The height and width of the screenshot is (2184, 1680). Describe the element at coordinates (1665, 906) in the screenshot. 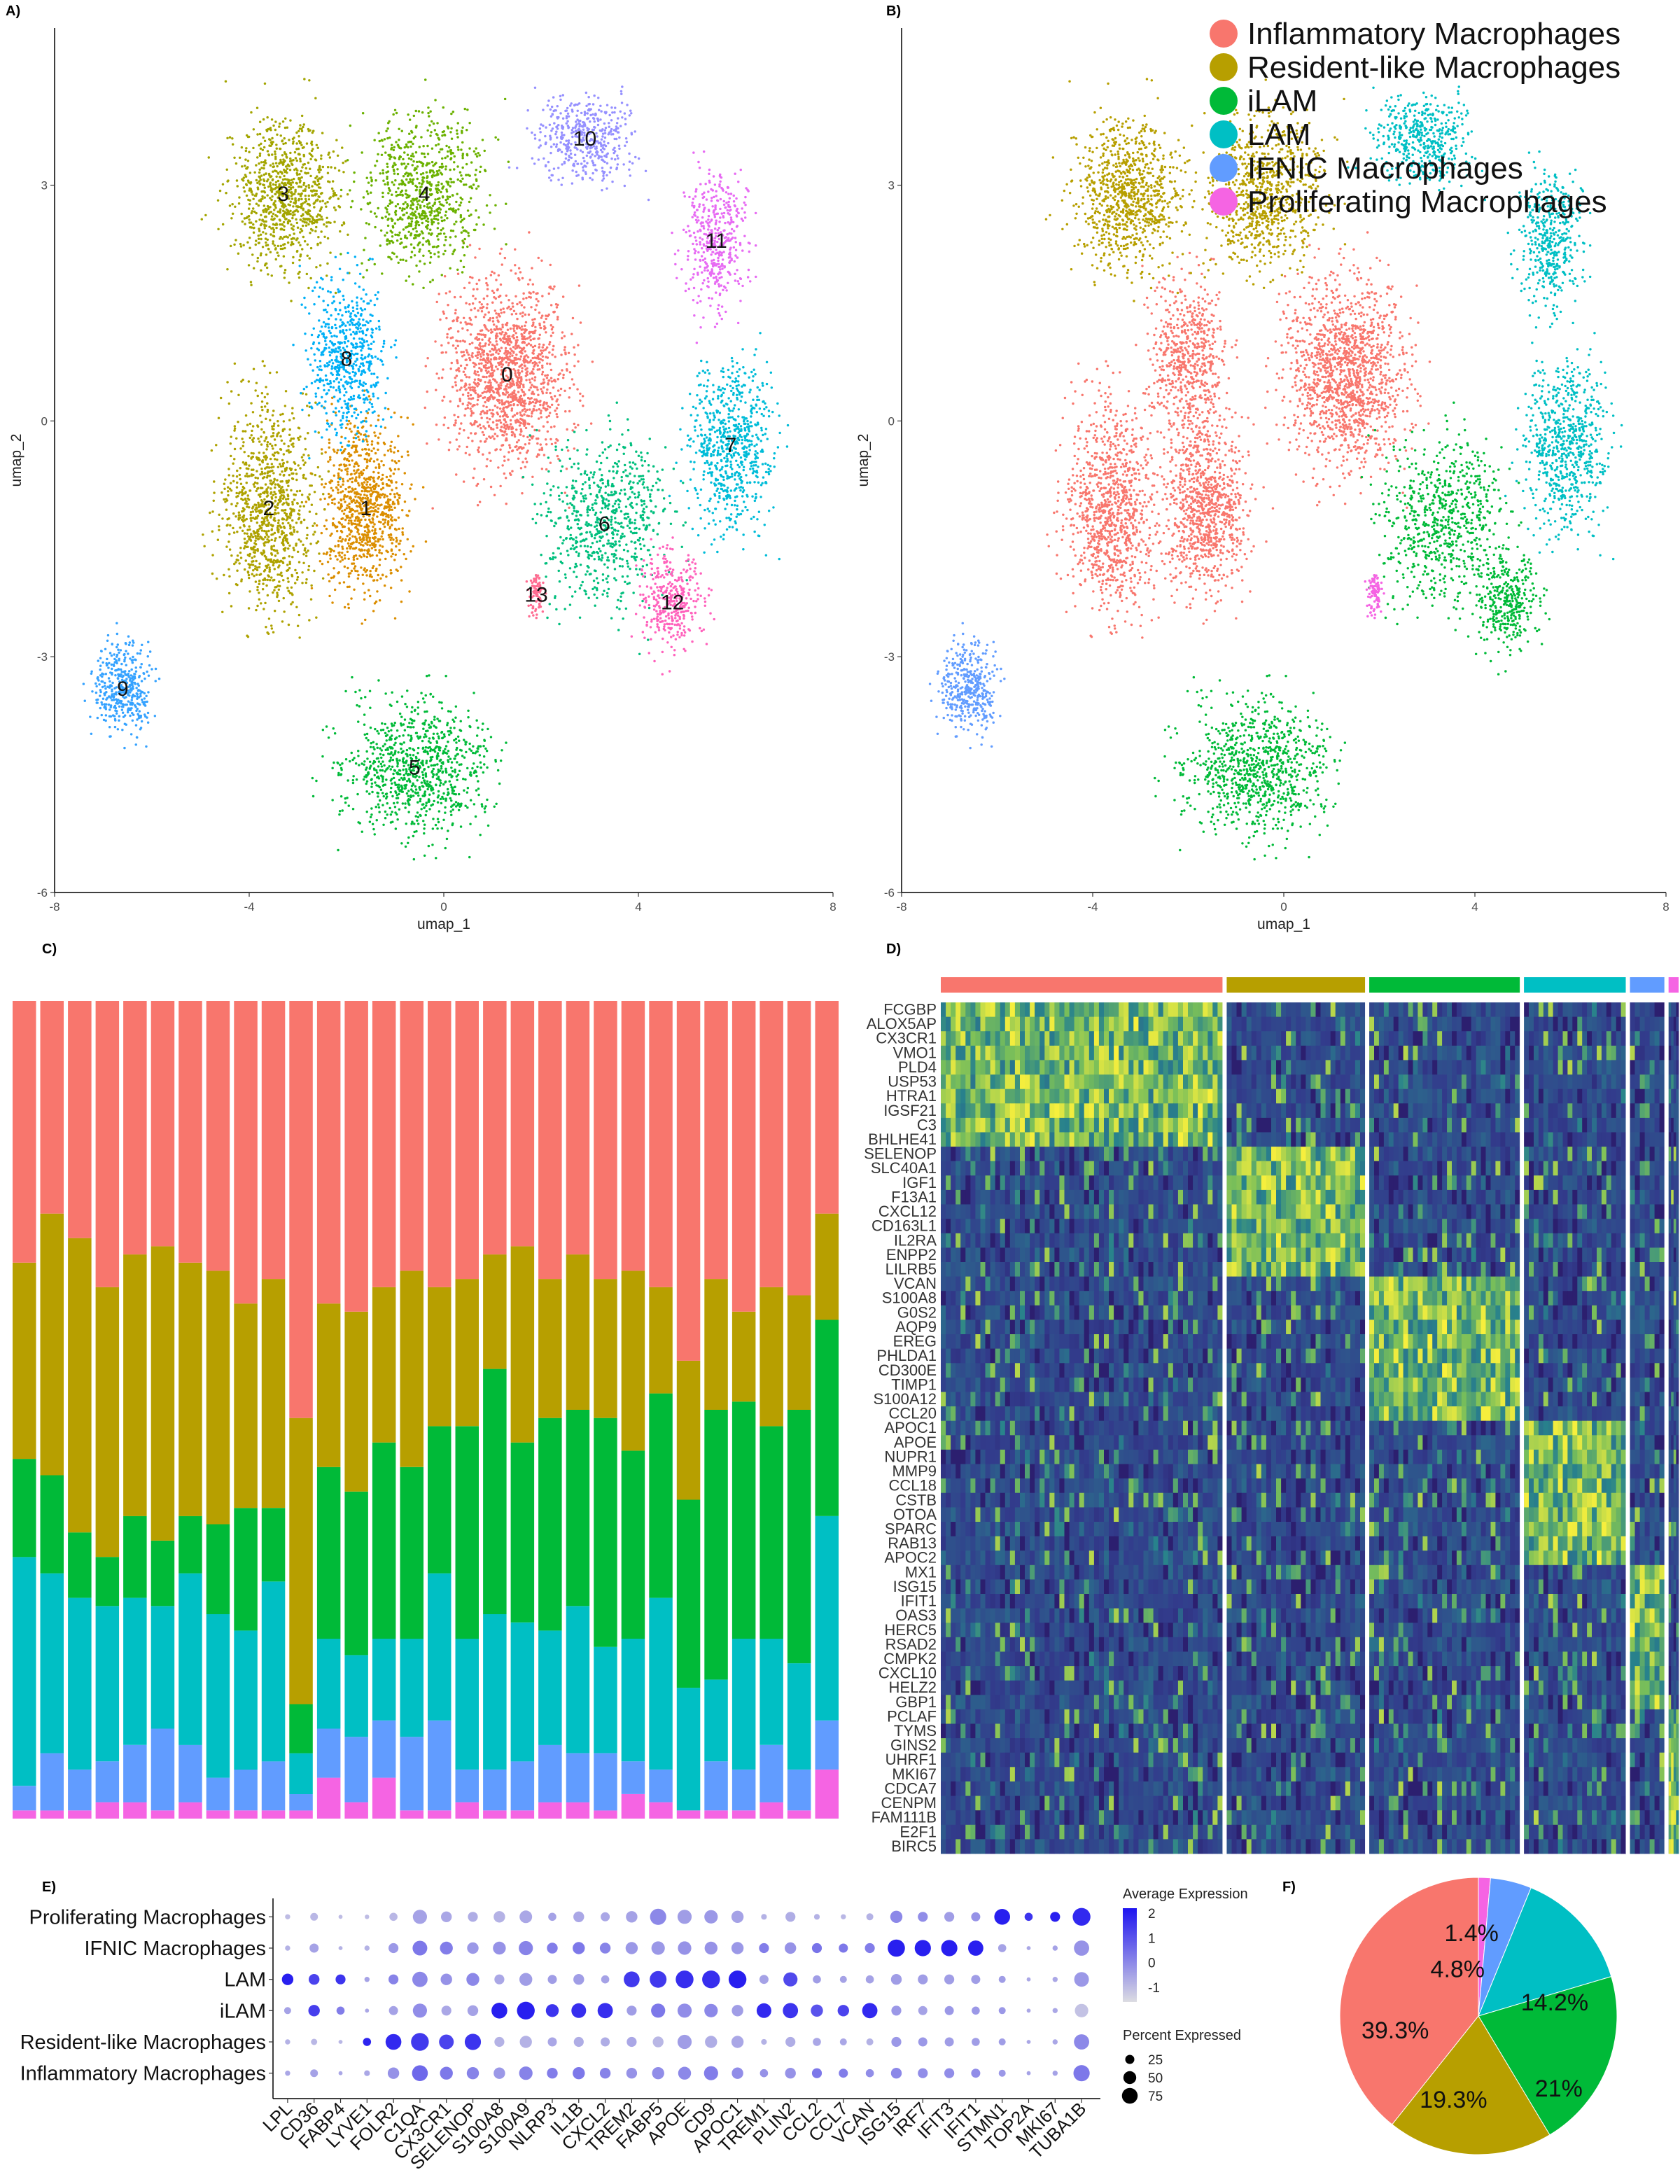

I see `x-tick-label: 8` at that location.